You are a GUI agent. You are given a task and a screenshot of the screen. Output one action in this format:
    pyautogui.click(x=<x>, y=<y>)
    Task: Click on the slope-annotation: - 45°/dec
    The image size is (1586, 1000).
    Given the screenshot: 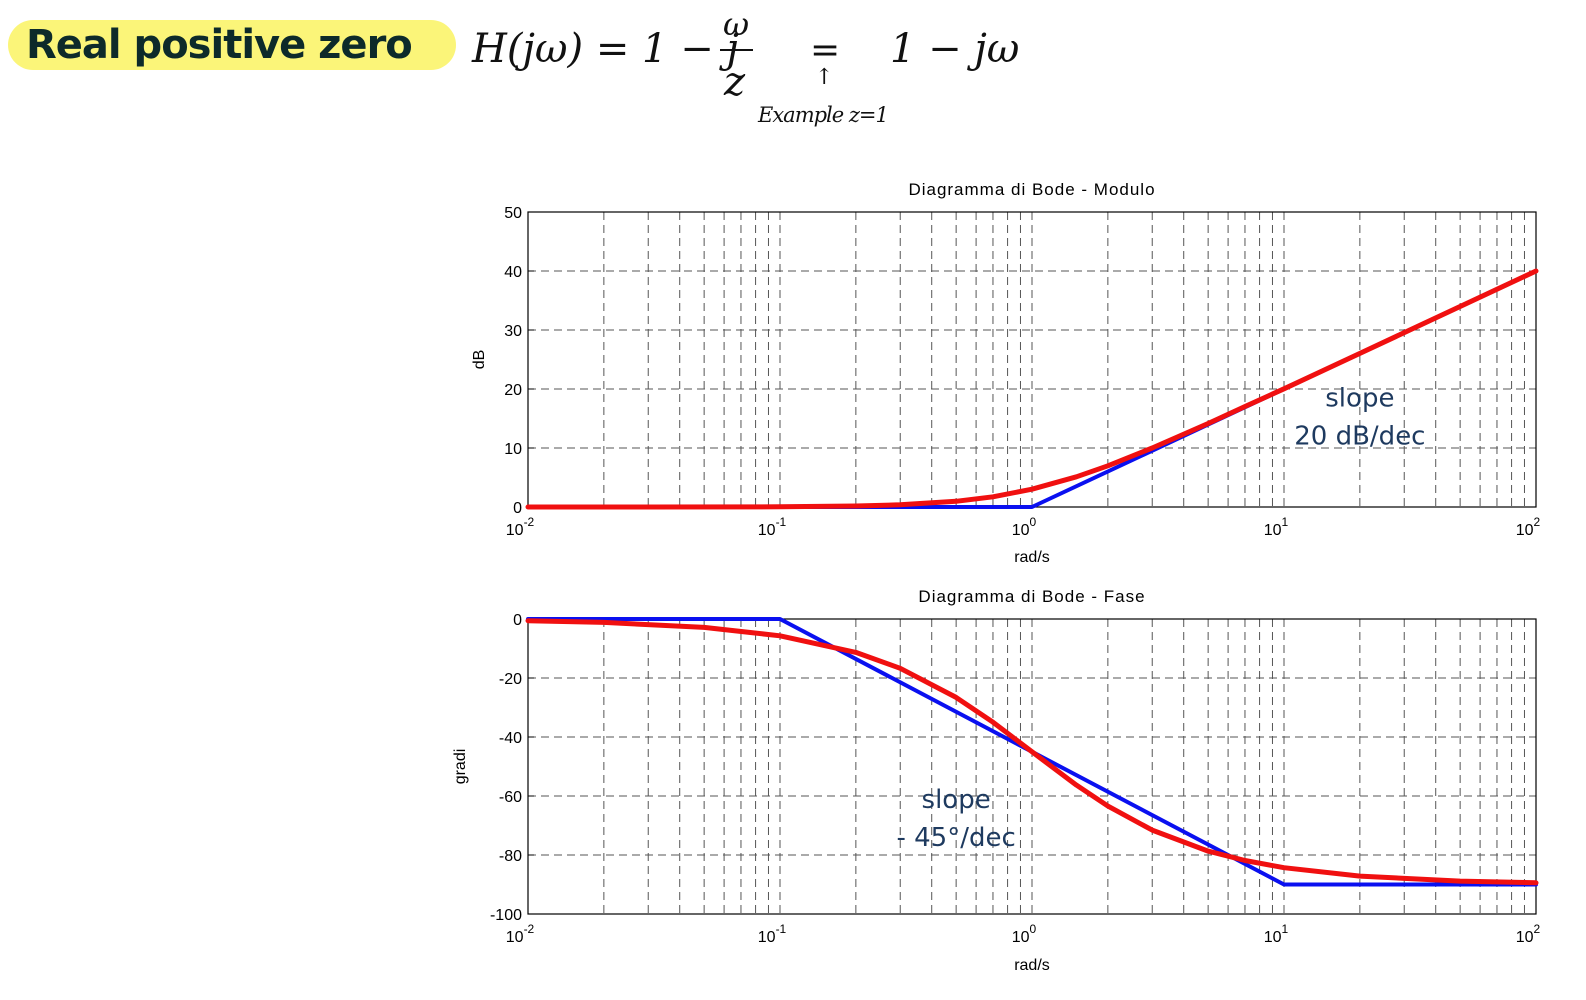 What is the action you would take?
    pyautogui.click(x=955, y=838)
    